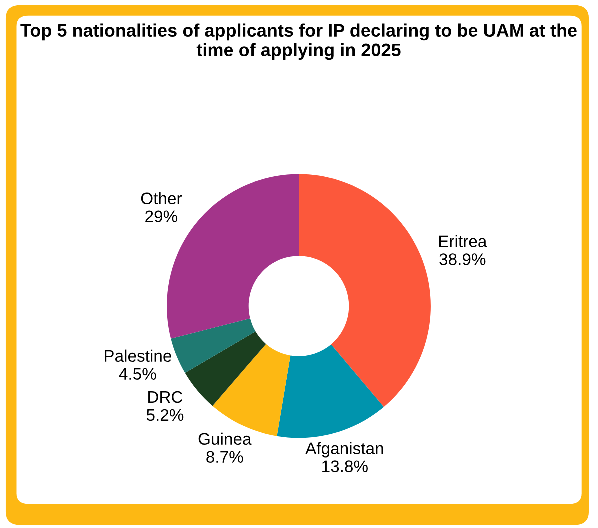  What do you see at coordinates (161, 198) in the screenshot?
I see `slice-label: Other` at bounding box center [161, 198].